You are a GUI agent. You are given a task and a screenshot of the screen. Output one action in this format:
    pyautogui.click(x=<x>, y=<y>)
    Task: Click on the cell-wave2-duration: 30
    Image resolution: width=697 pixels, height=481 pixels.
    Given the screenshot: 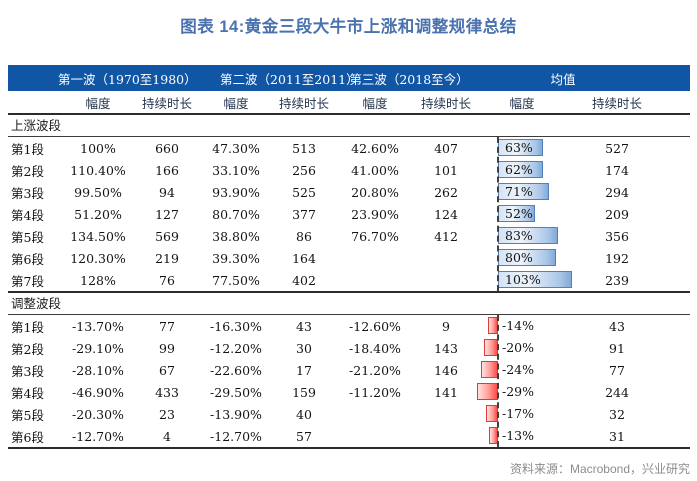 What is the action you would take?
    pyautogui.click(x=304, y=348)
    